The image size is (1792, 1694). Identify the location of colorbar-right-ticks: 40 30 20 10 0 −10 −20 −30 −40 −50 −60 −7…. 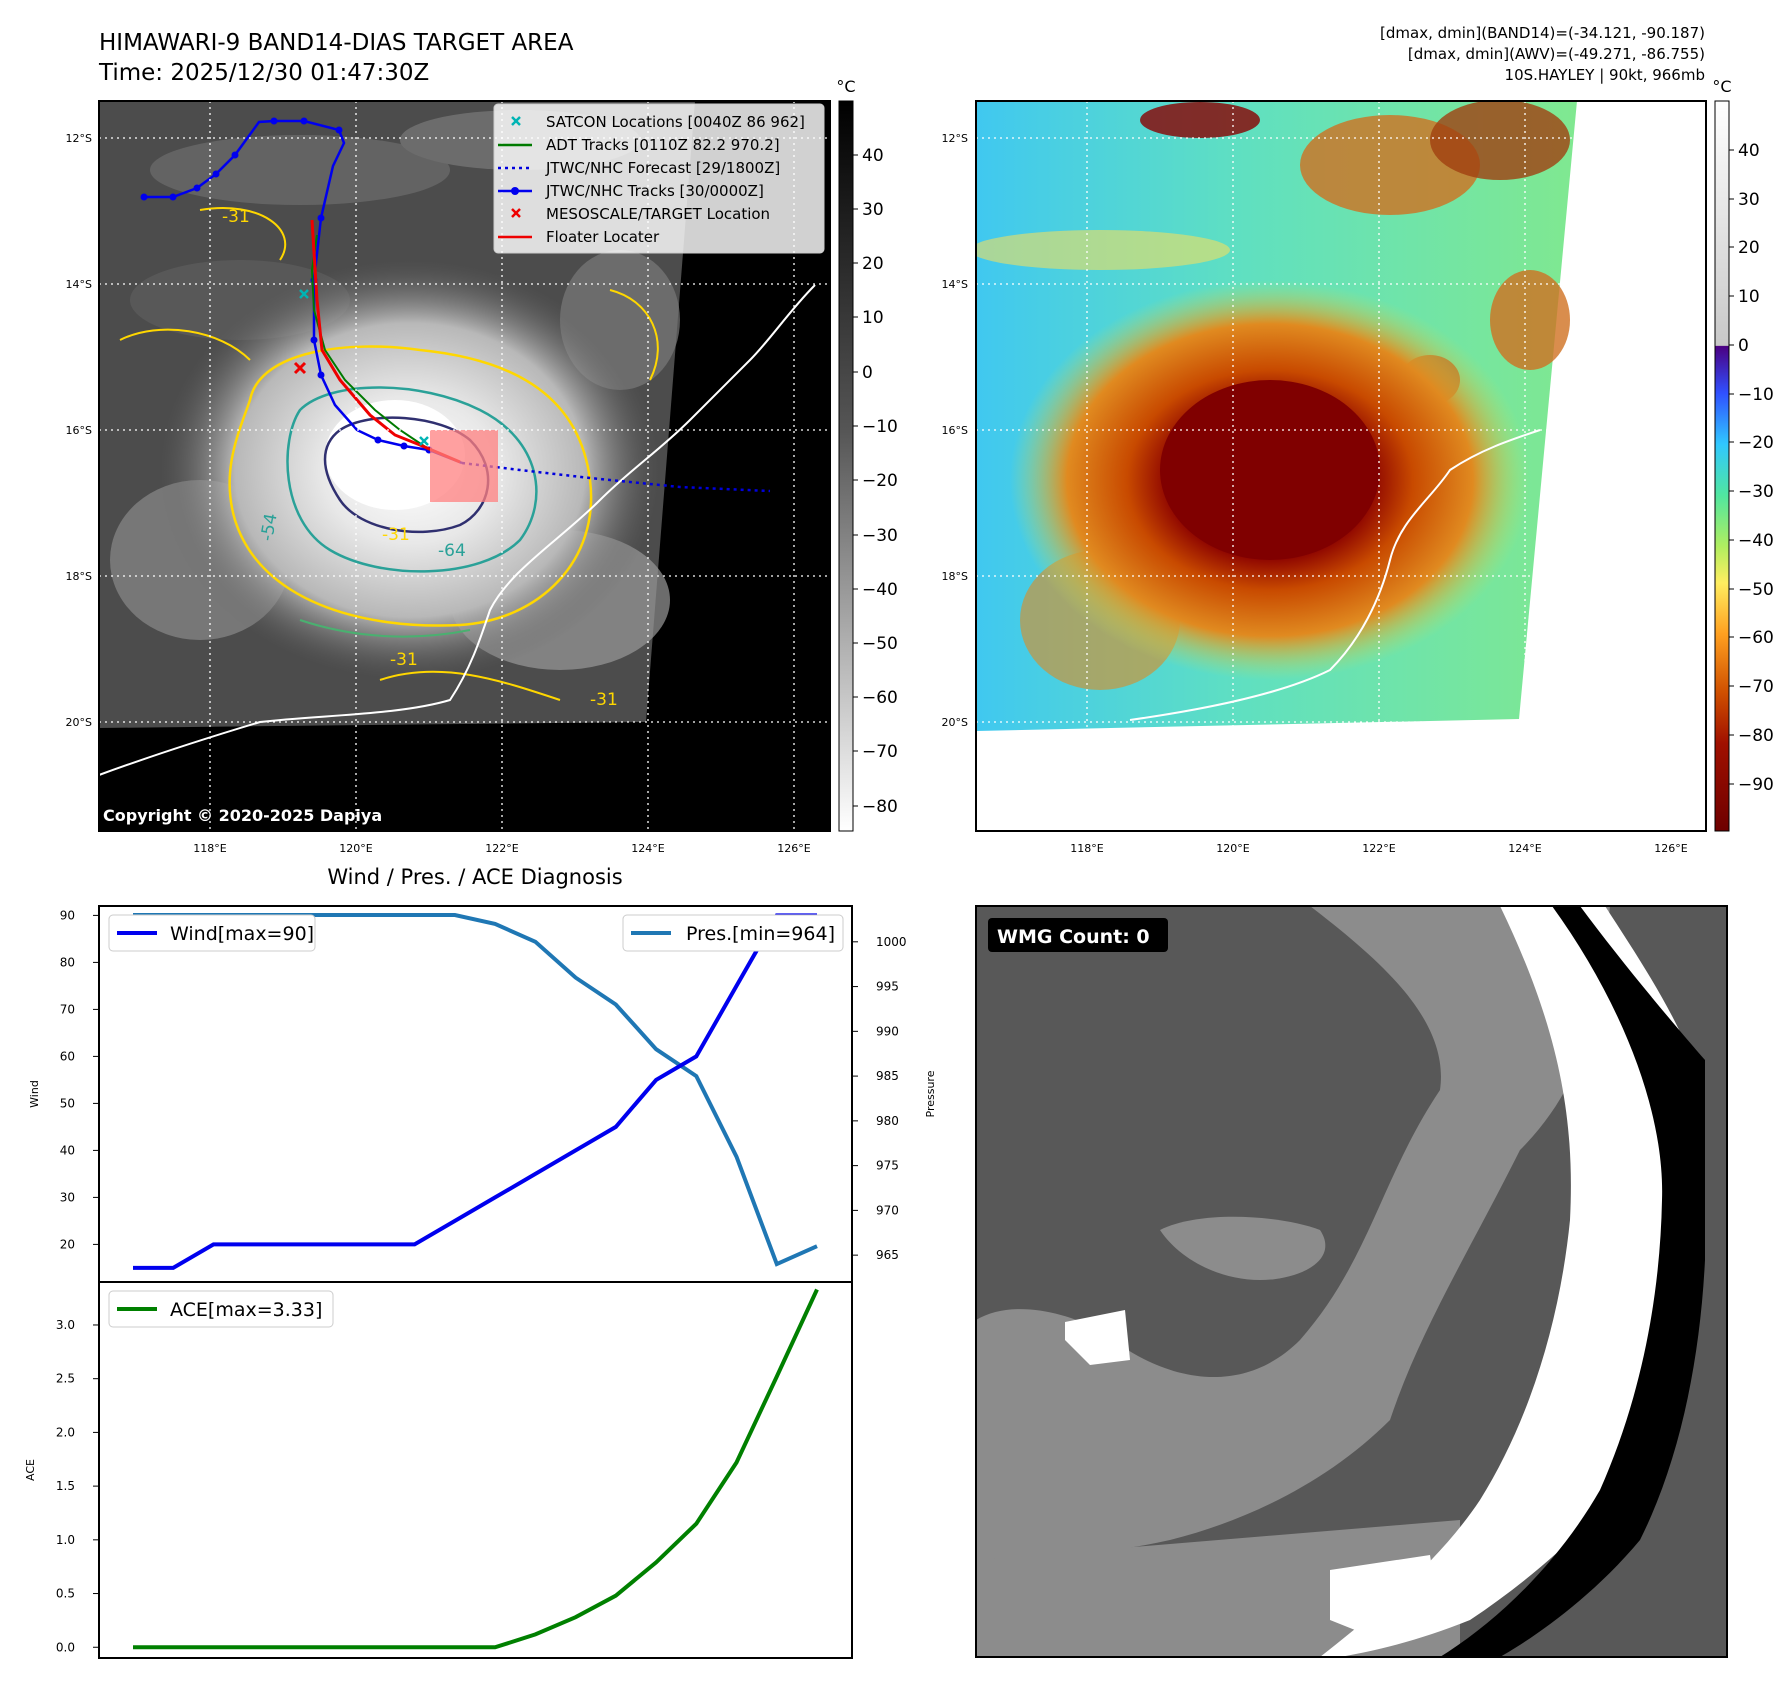
(1751, 468).